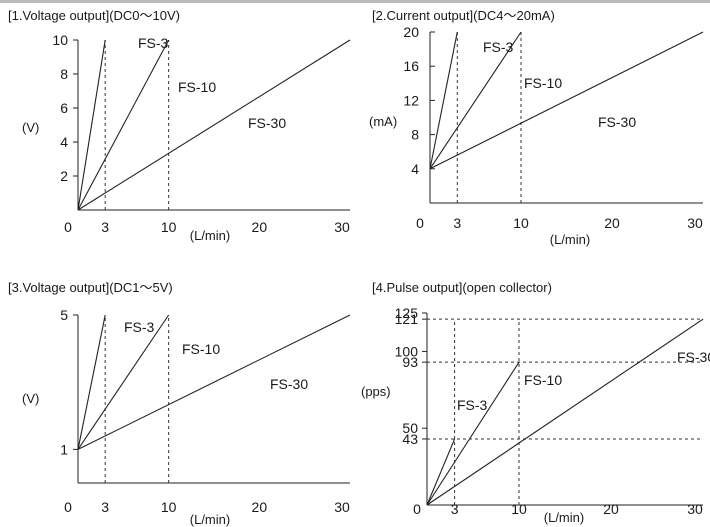  Describe the element at coordinates (543, 380) in the screenshot. I see `series-label-fs-10-4: FS-10` at that location.